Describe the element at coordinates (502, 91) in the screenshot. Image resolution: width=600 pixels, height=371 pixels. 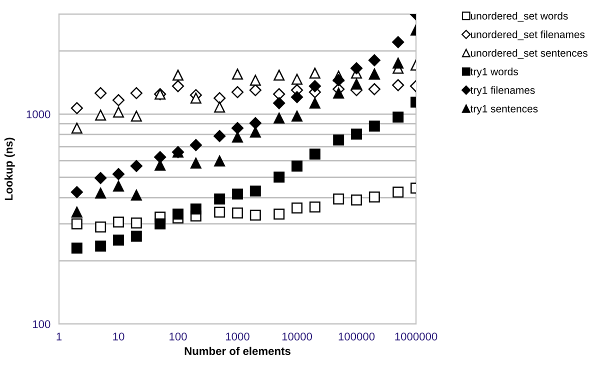
I see `legend-label: try1 filenames` at that location.